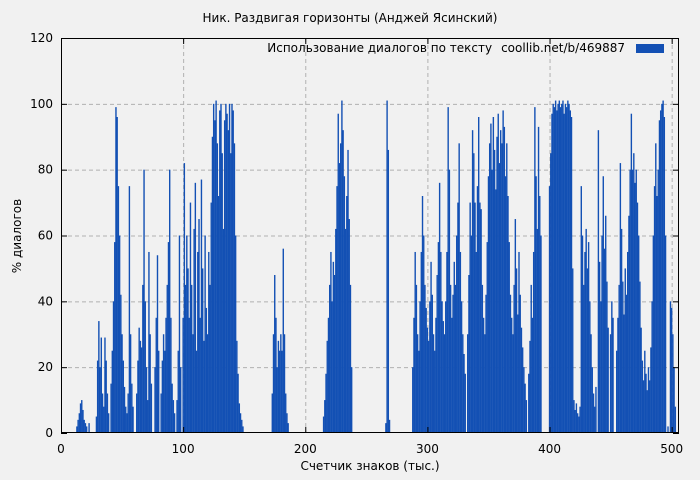  I want to click on x-tick-label: 300, so click(427, 449).